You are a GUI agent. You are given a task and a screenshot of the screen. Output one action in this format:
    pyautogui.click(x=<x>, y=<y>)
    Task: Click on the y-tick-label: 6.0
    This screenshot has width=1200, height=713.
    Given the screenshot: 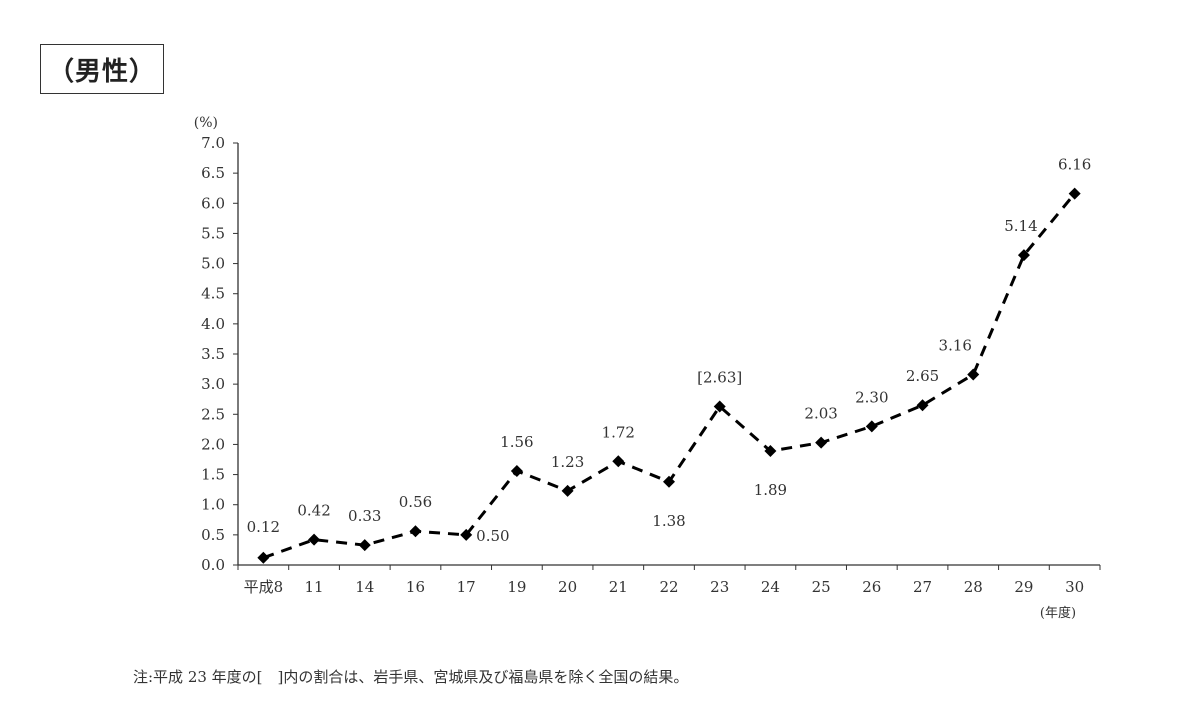 What is the action you would take?
    pyautogui.click(x=213, y=203)
    